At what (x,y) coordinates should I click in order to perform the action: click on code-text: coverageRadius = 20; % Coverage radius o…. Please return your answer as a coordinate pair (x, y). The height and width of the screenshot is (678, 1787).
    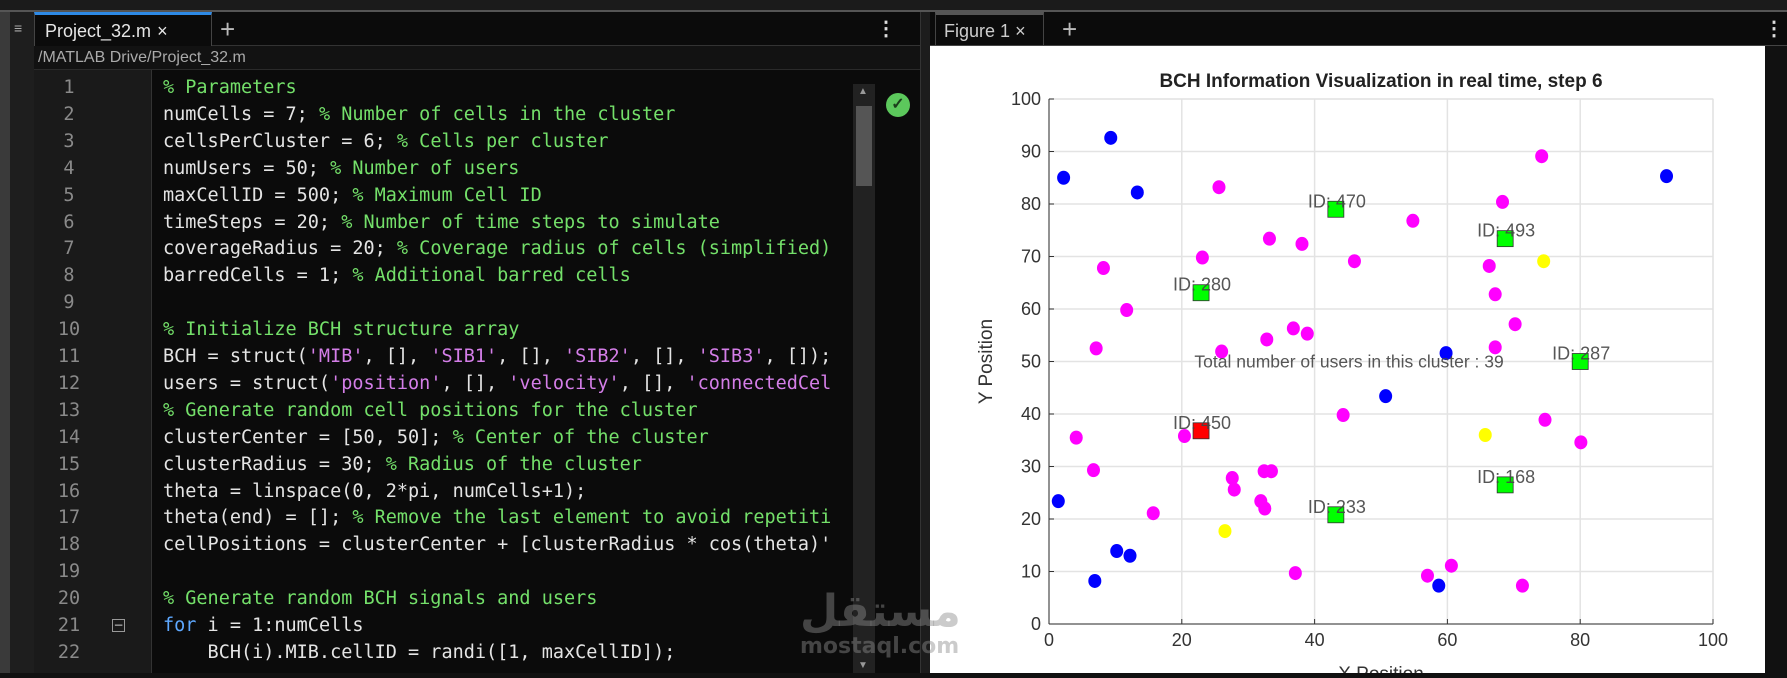
    Looking at the image, I should click on (497, 248).